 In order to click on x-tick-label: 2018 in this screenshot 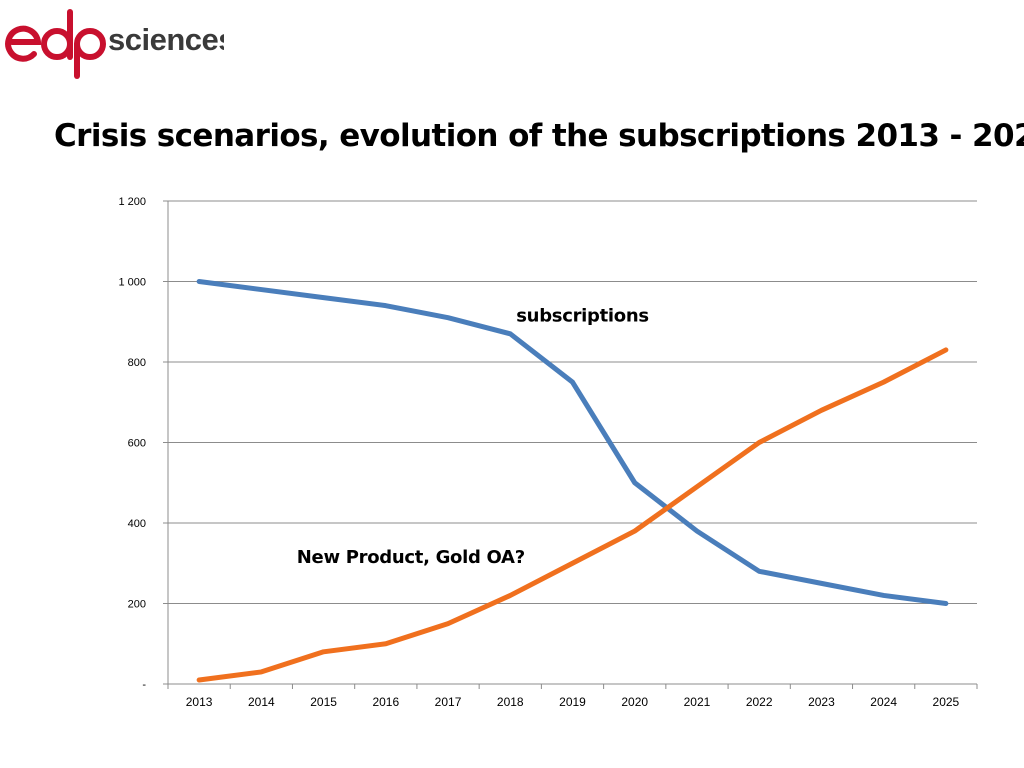, I will do `click(510, 702)`.